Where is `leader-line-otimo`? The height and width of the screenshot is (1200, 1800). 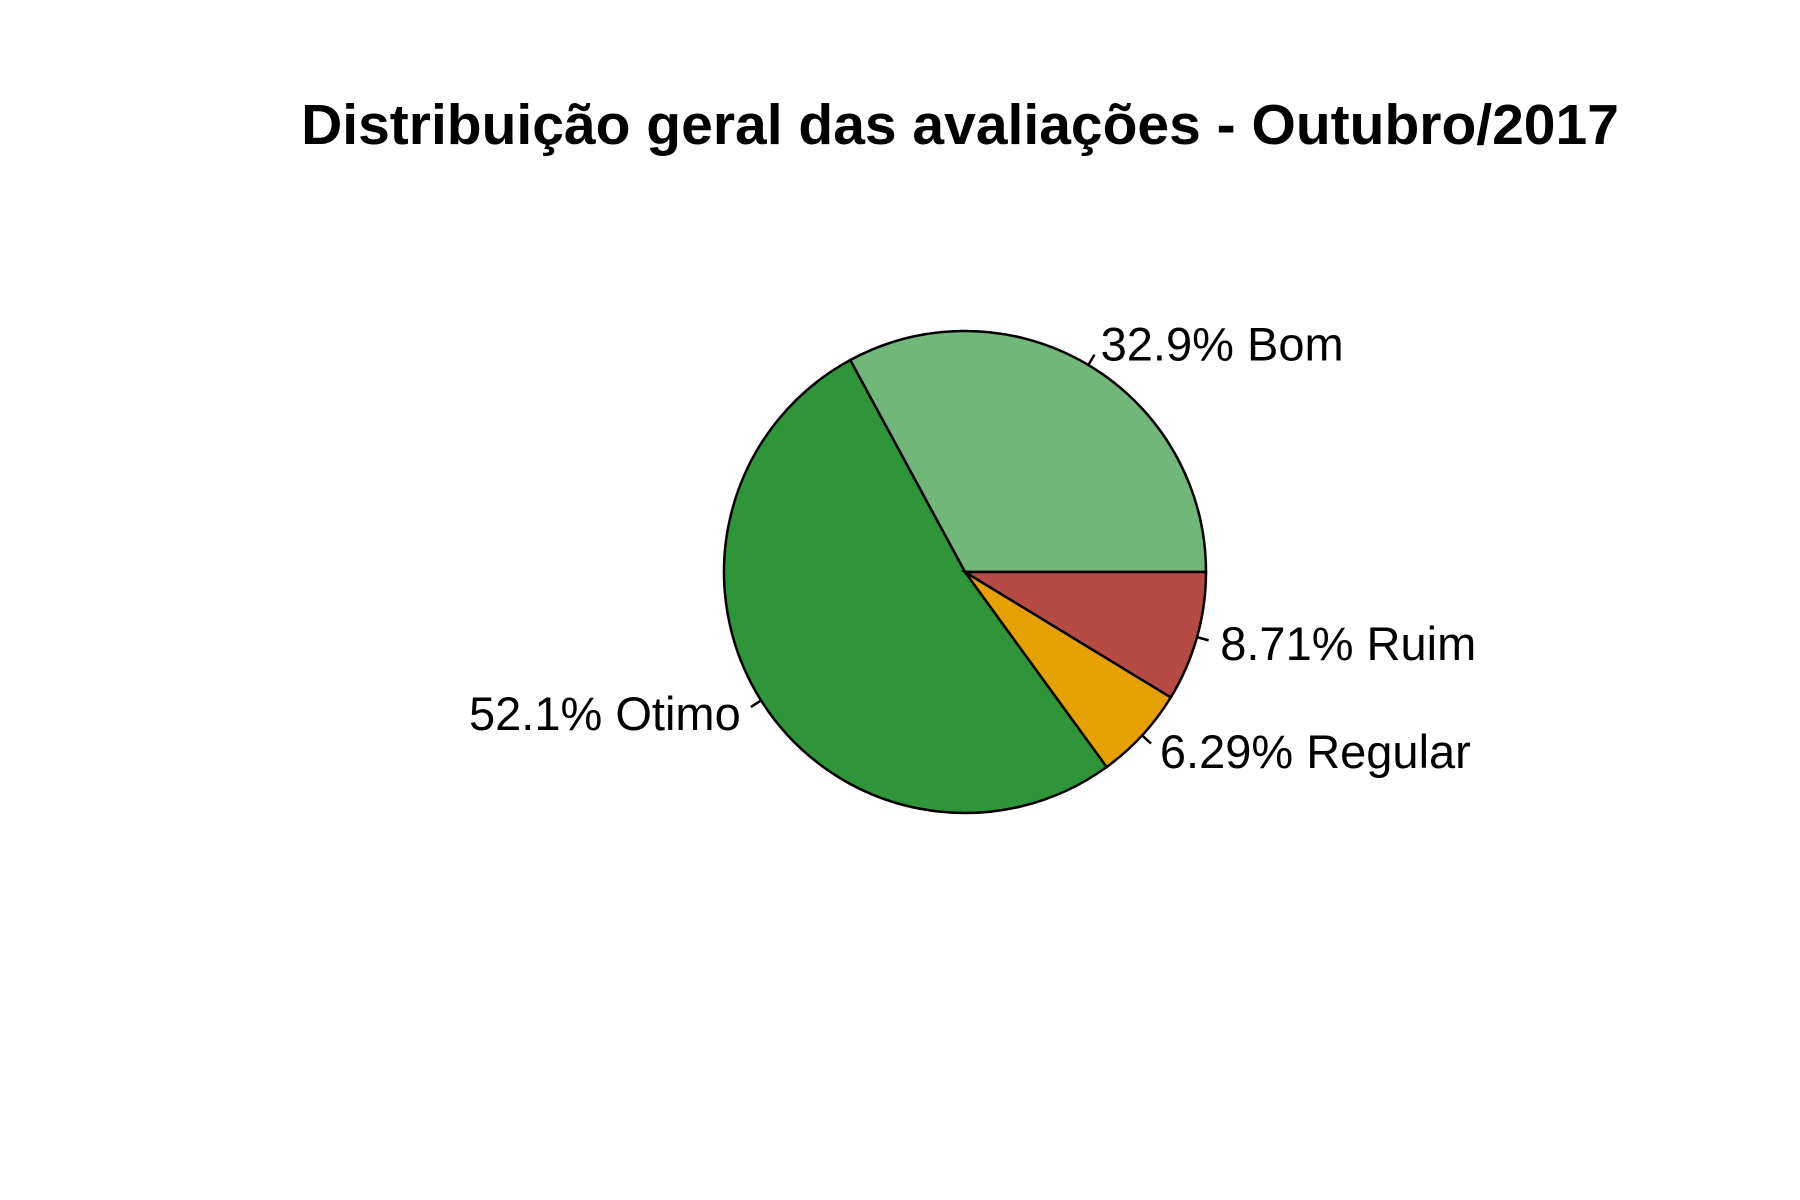
leader-line-otimo is located at coordinates (756, 703).